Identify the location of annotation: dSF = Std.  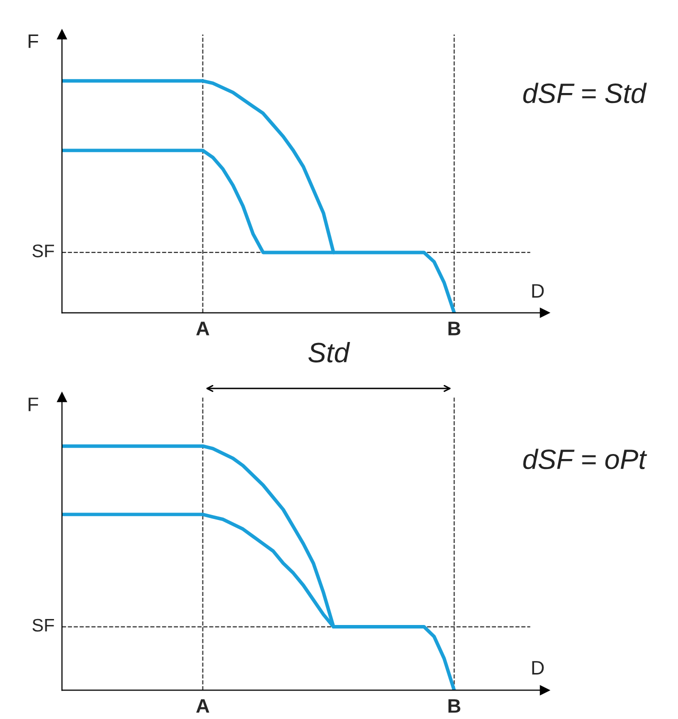
(585, 93).